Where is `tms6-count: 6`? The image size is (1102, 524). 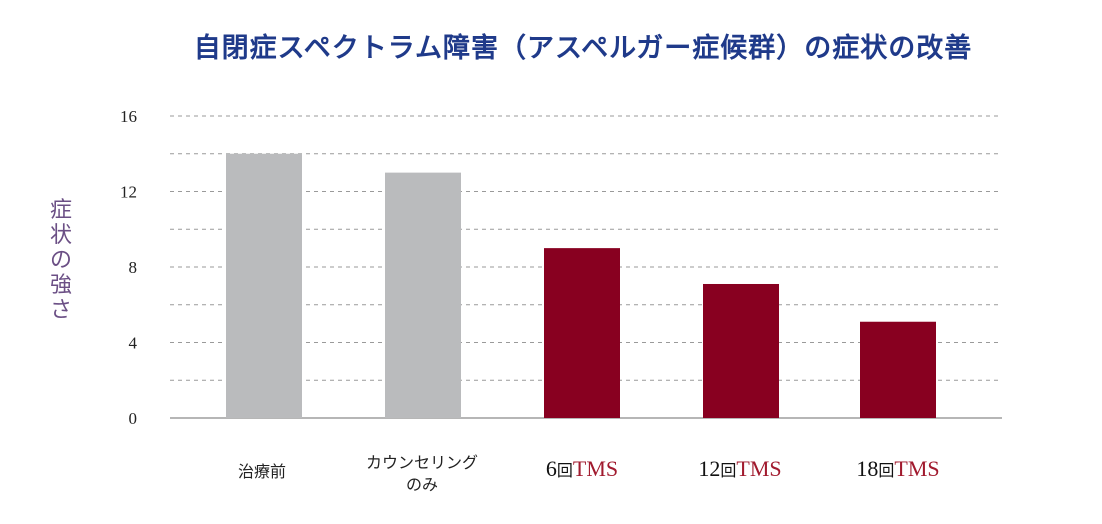 tms6-count: 6 is located at coordinates (551, 468).